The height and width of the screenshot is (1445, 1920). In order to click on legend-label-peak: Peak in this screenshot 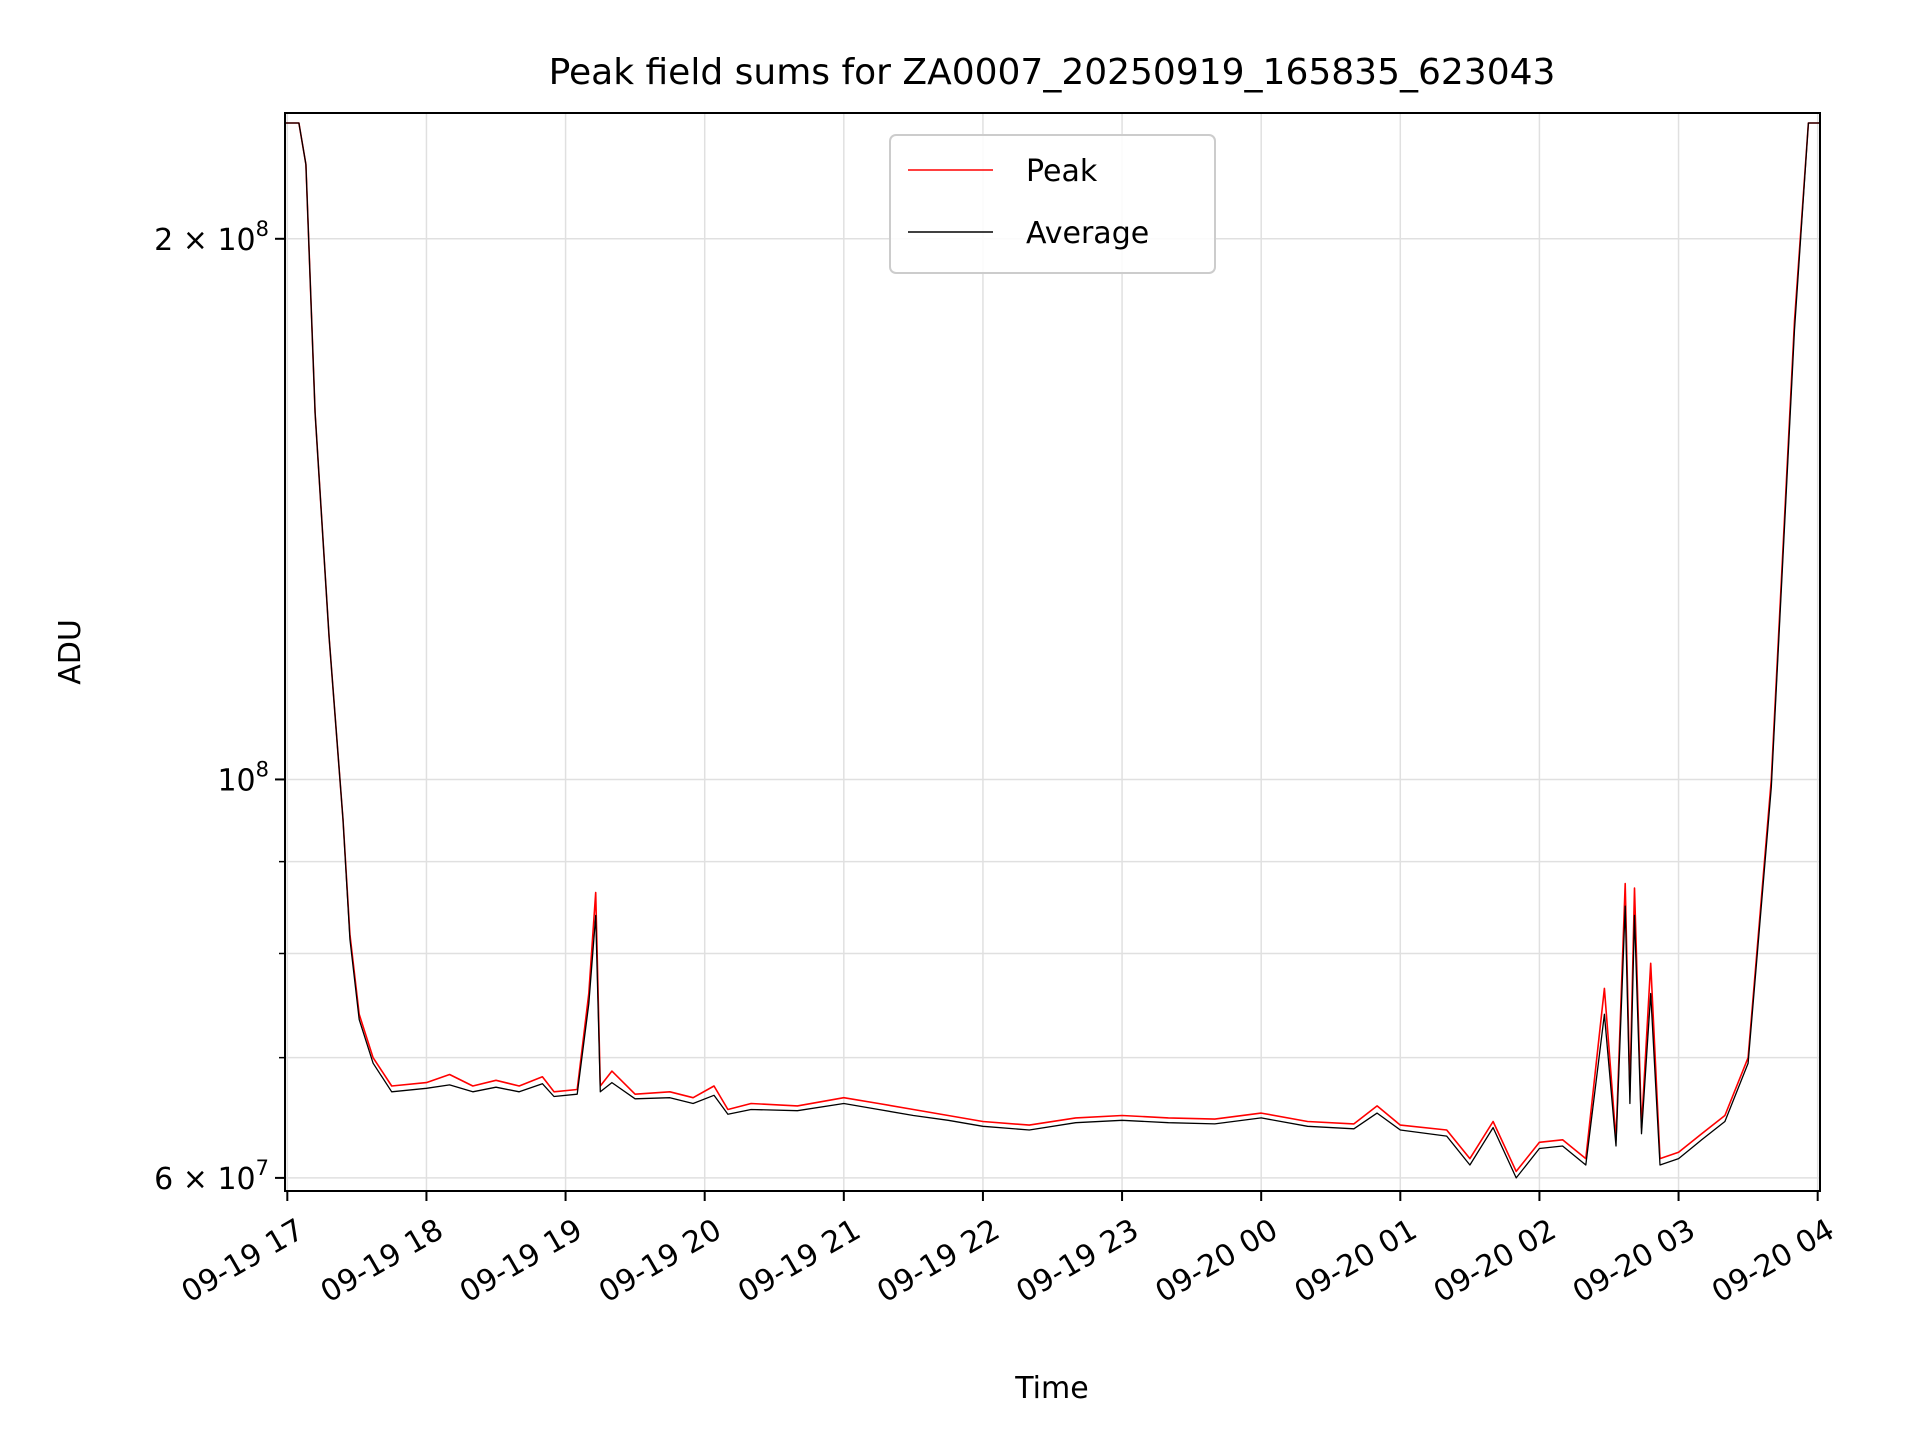, I will do `click(1062, 171)`.